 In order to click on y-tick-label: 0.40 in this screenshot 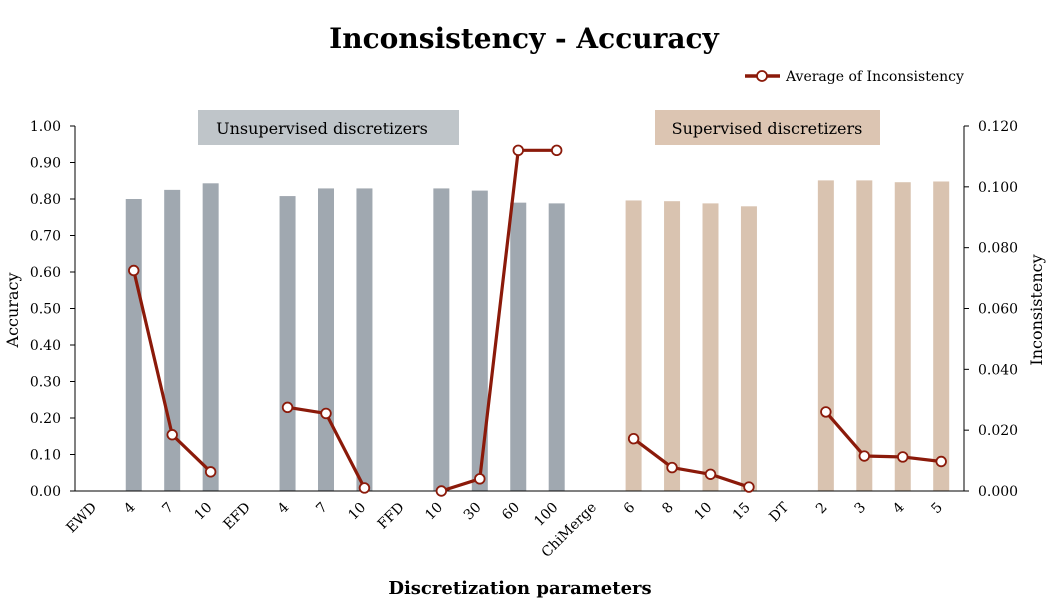, I will do `click(45, 346)`.